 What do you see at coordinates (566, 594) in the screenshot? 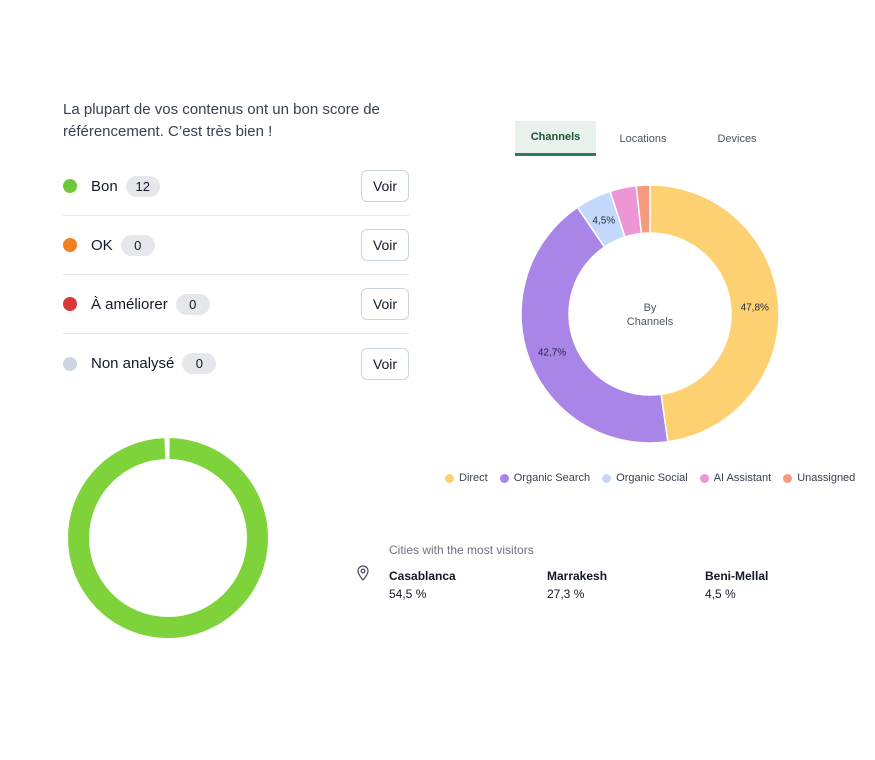
I see `city-percentage: 27,3 %` at bounding box center [566, 594].